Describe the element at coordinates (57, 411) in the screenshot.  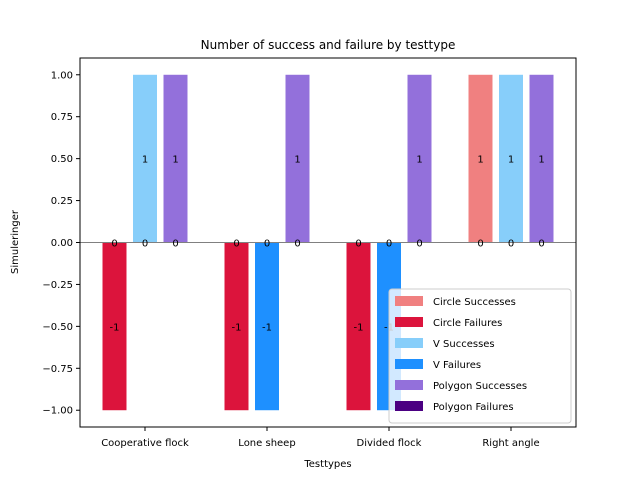
I see `y-tick-label: −1.00` at that location.